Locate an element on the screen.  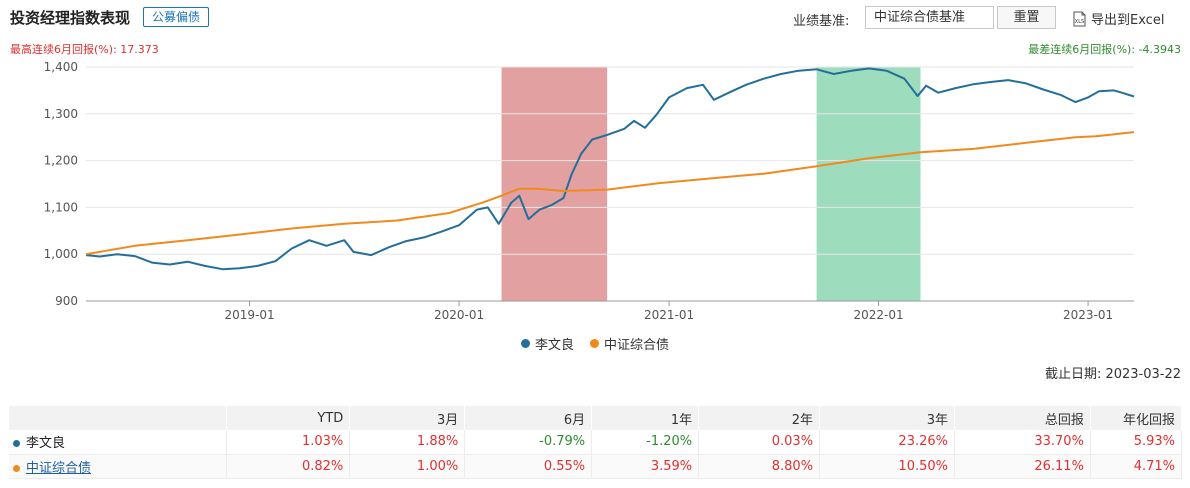
benchmark-select: 中证综合债基准 is located at coordinates (929, 17).